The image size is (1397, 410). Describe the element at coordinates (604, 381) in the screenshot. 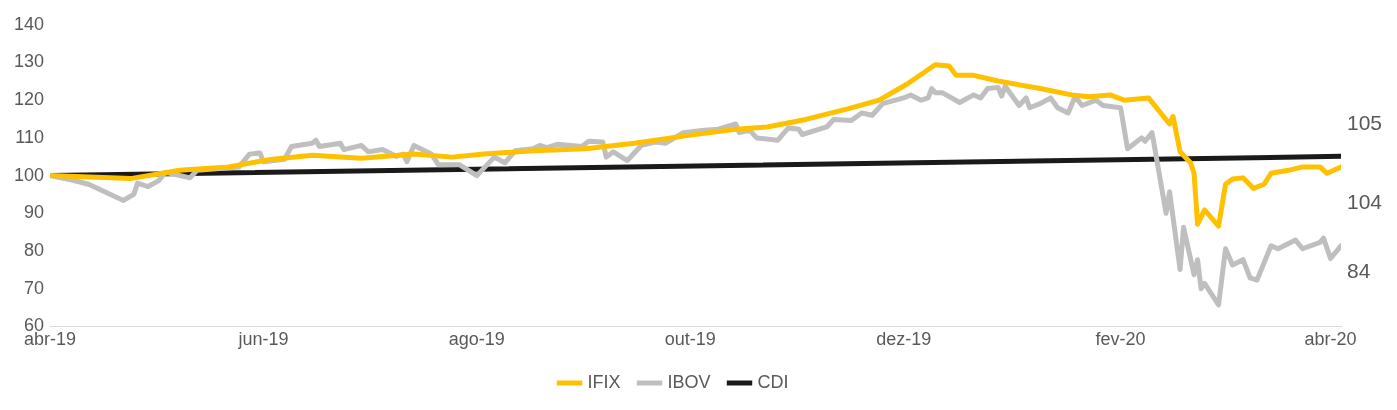

I see `legend-label: IFIX` at that location.